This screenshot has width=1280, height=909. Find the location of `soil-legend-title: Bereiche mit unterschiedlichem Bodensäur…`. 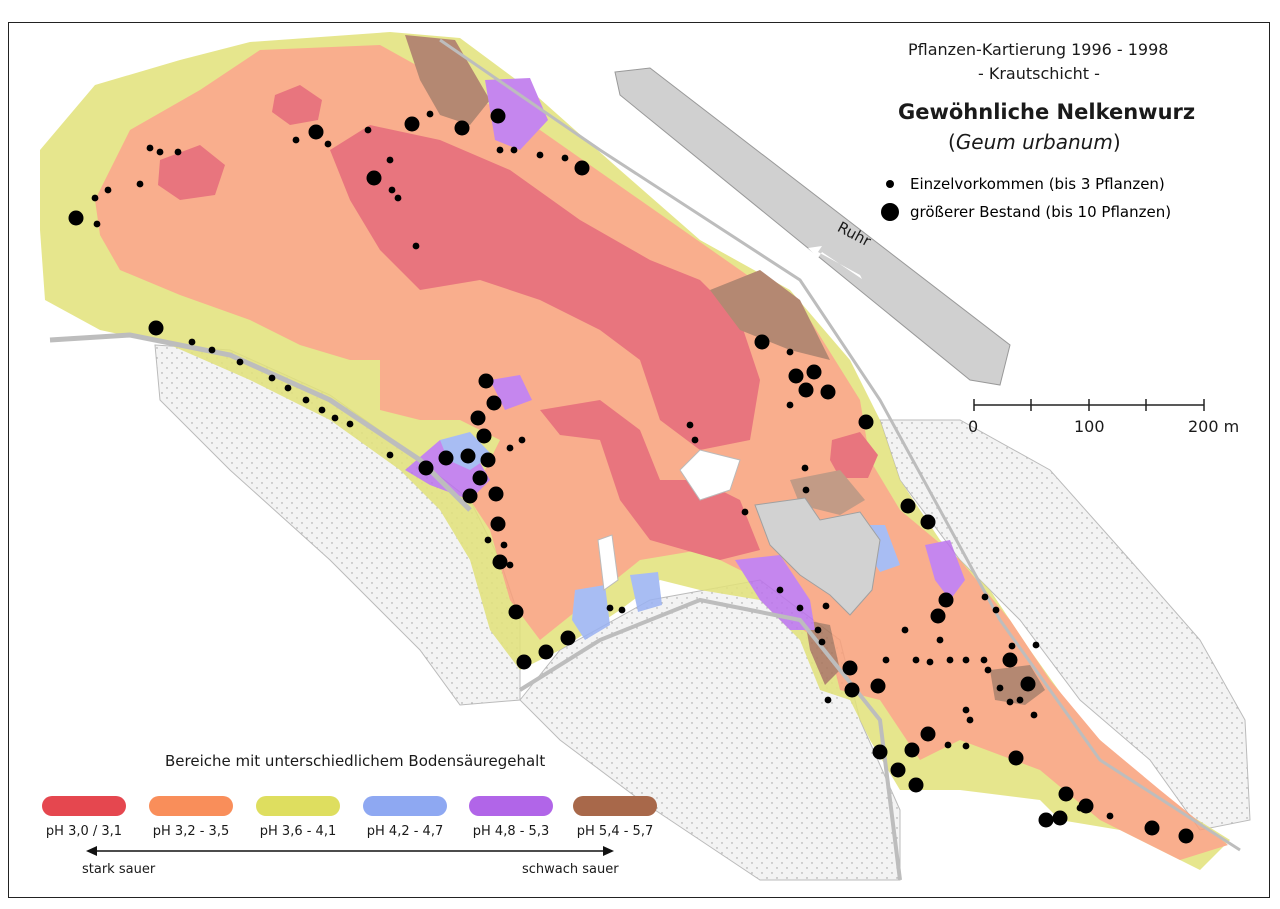

soil-legend-title: Bereiche mit unterschiedlichem Bodensäur… is located at coordinates (355, 761).